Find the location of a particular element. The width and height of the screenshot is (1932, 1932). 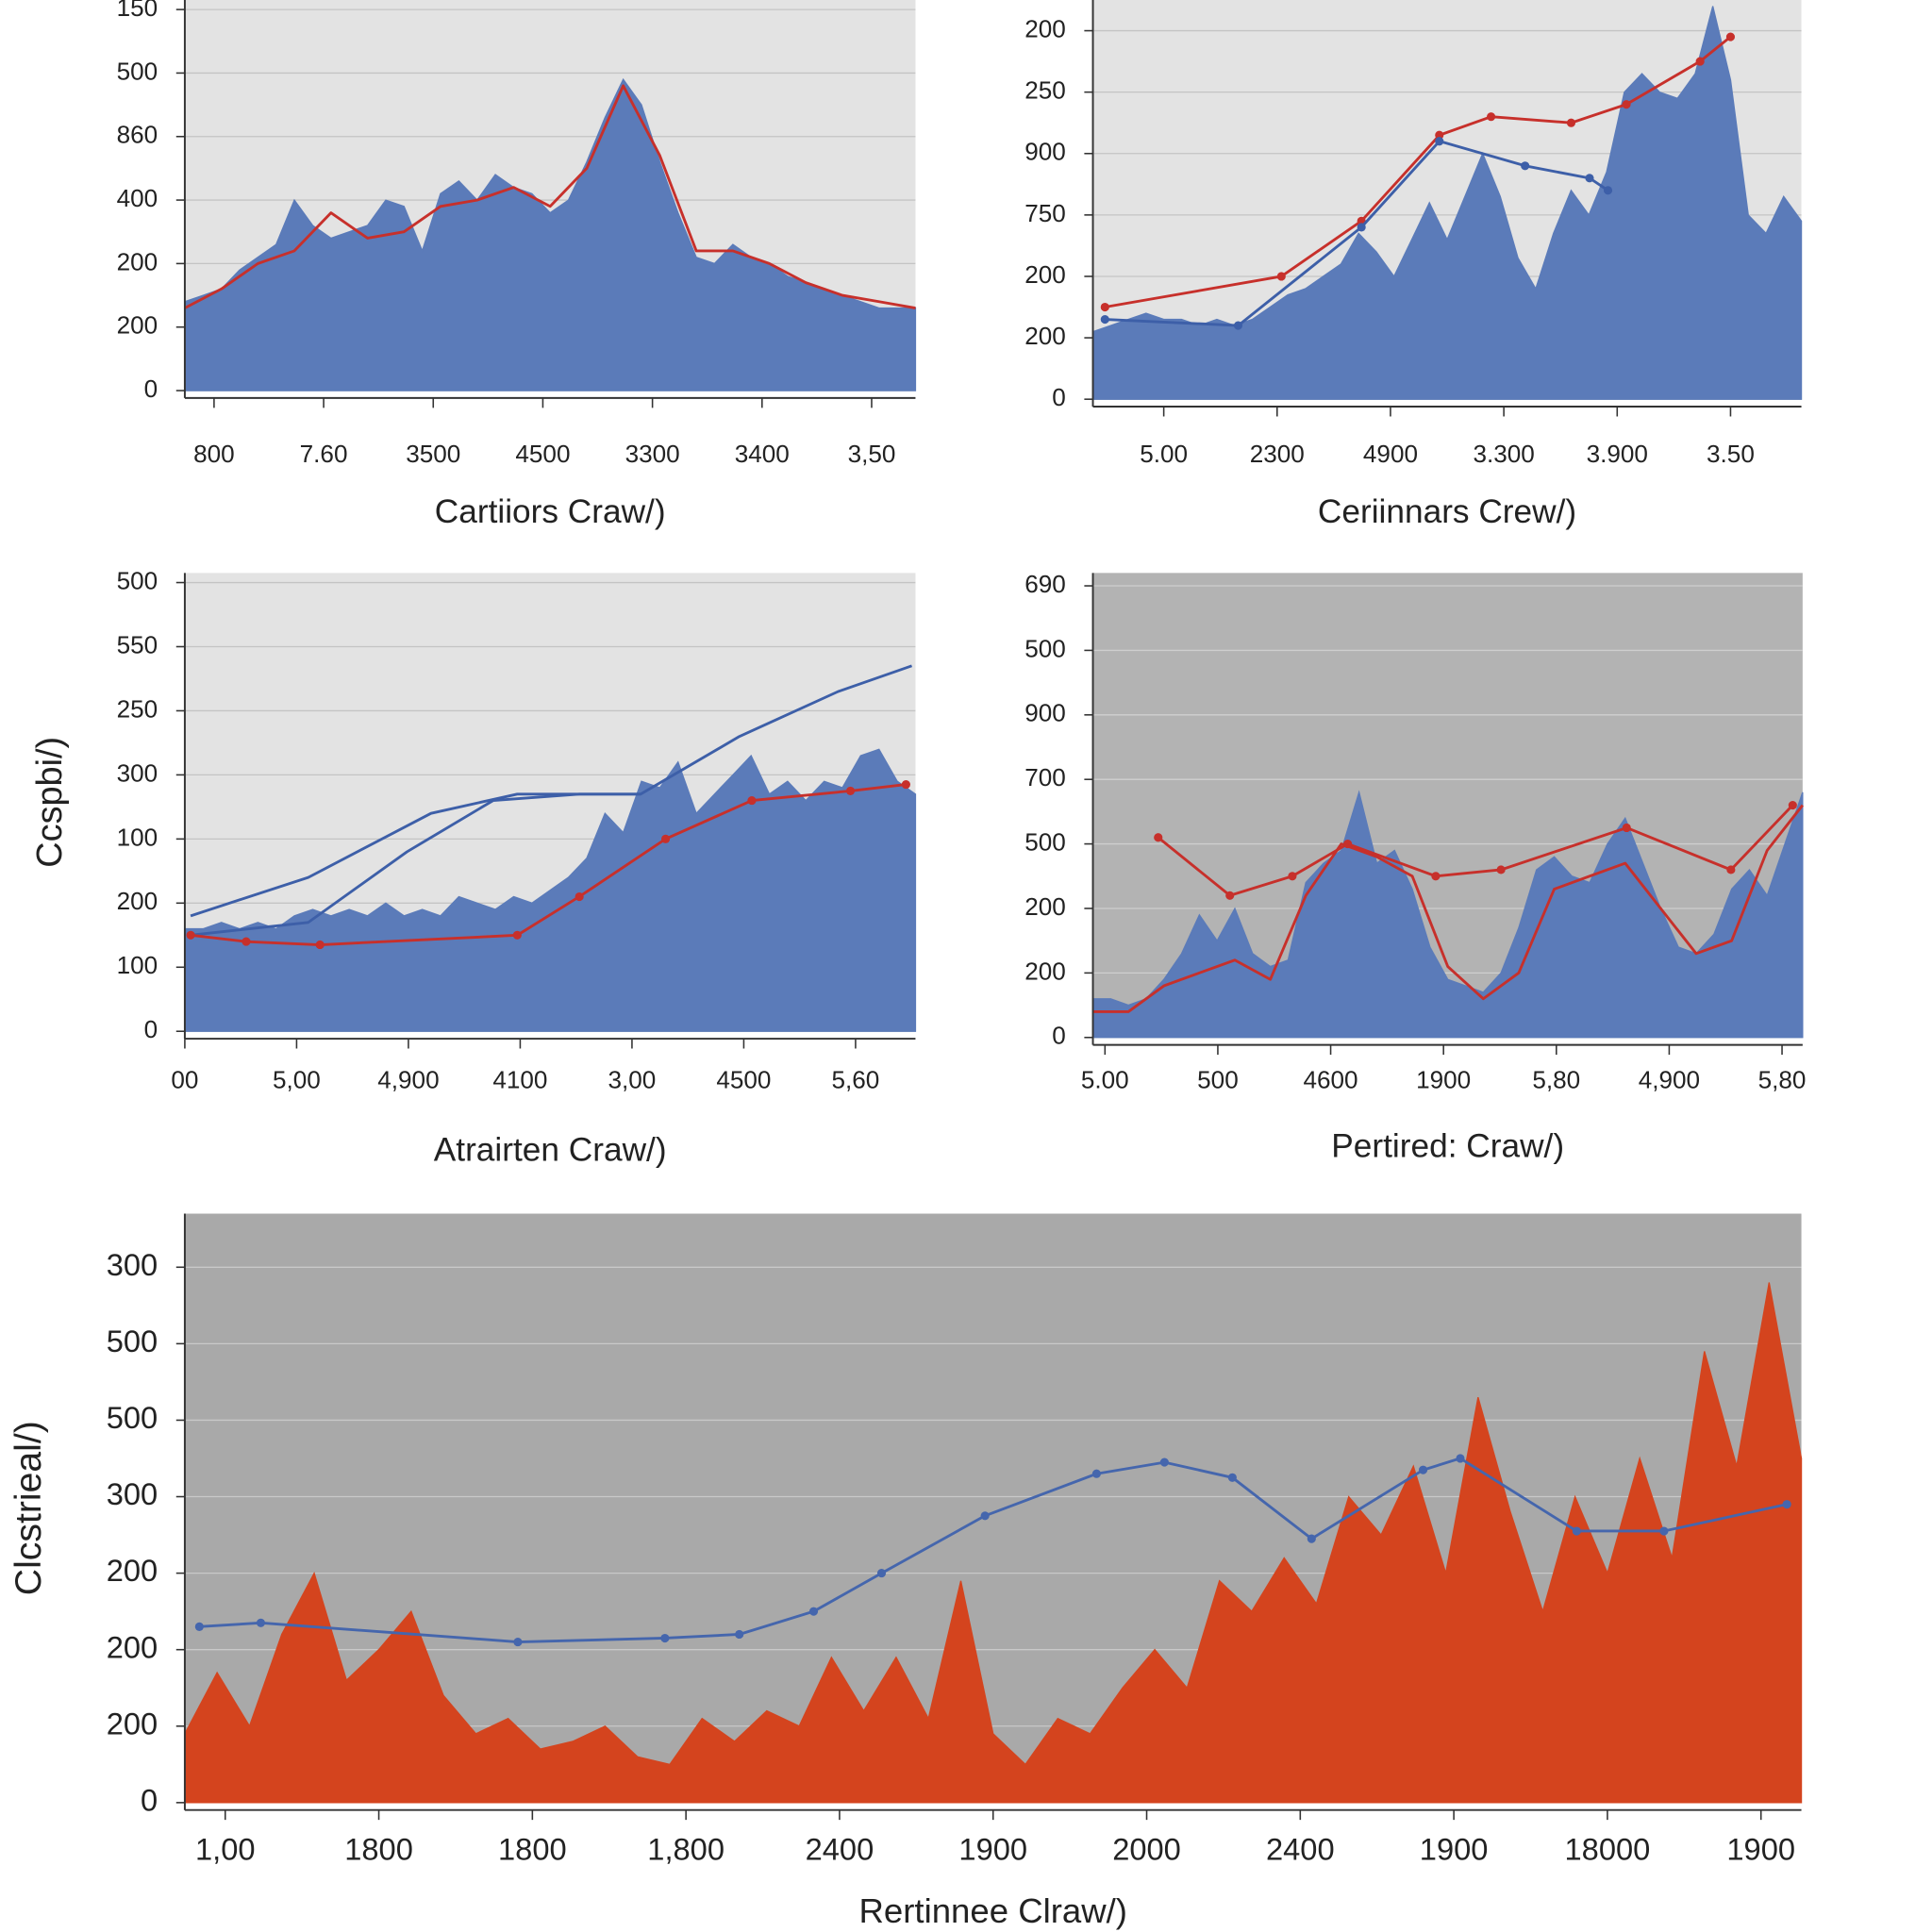

x-tick-label: 2000 is located at coordinates (1147, 1849).